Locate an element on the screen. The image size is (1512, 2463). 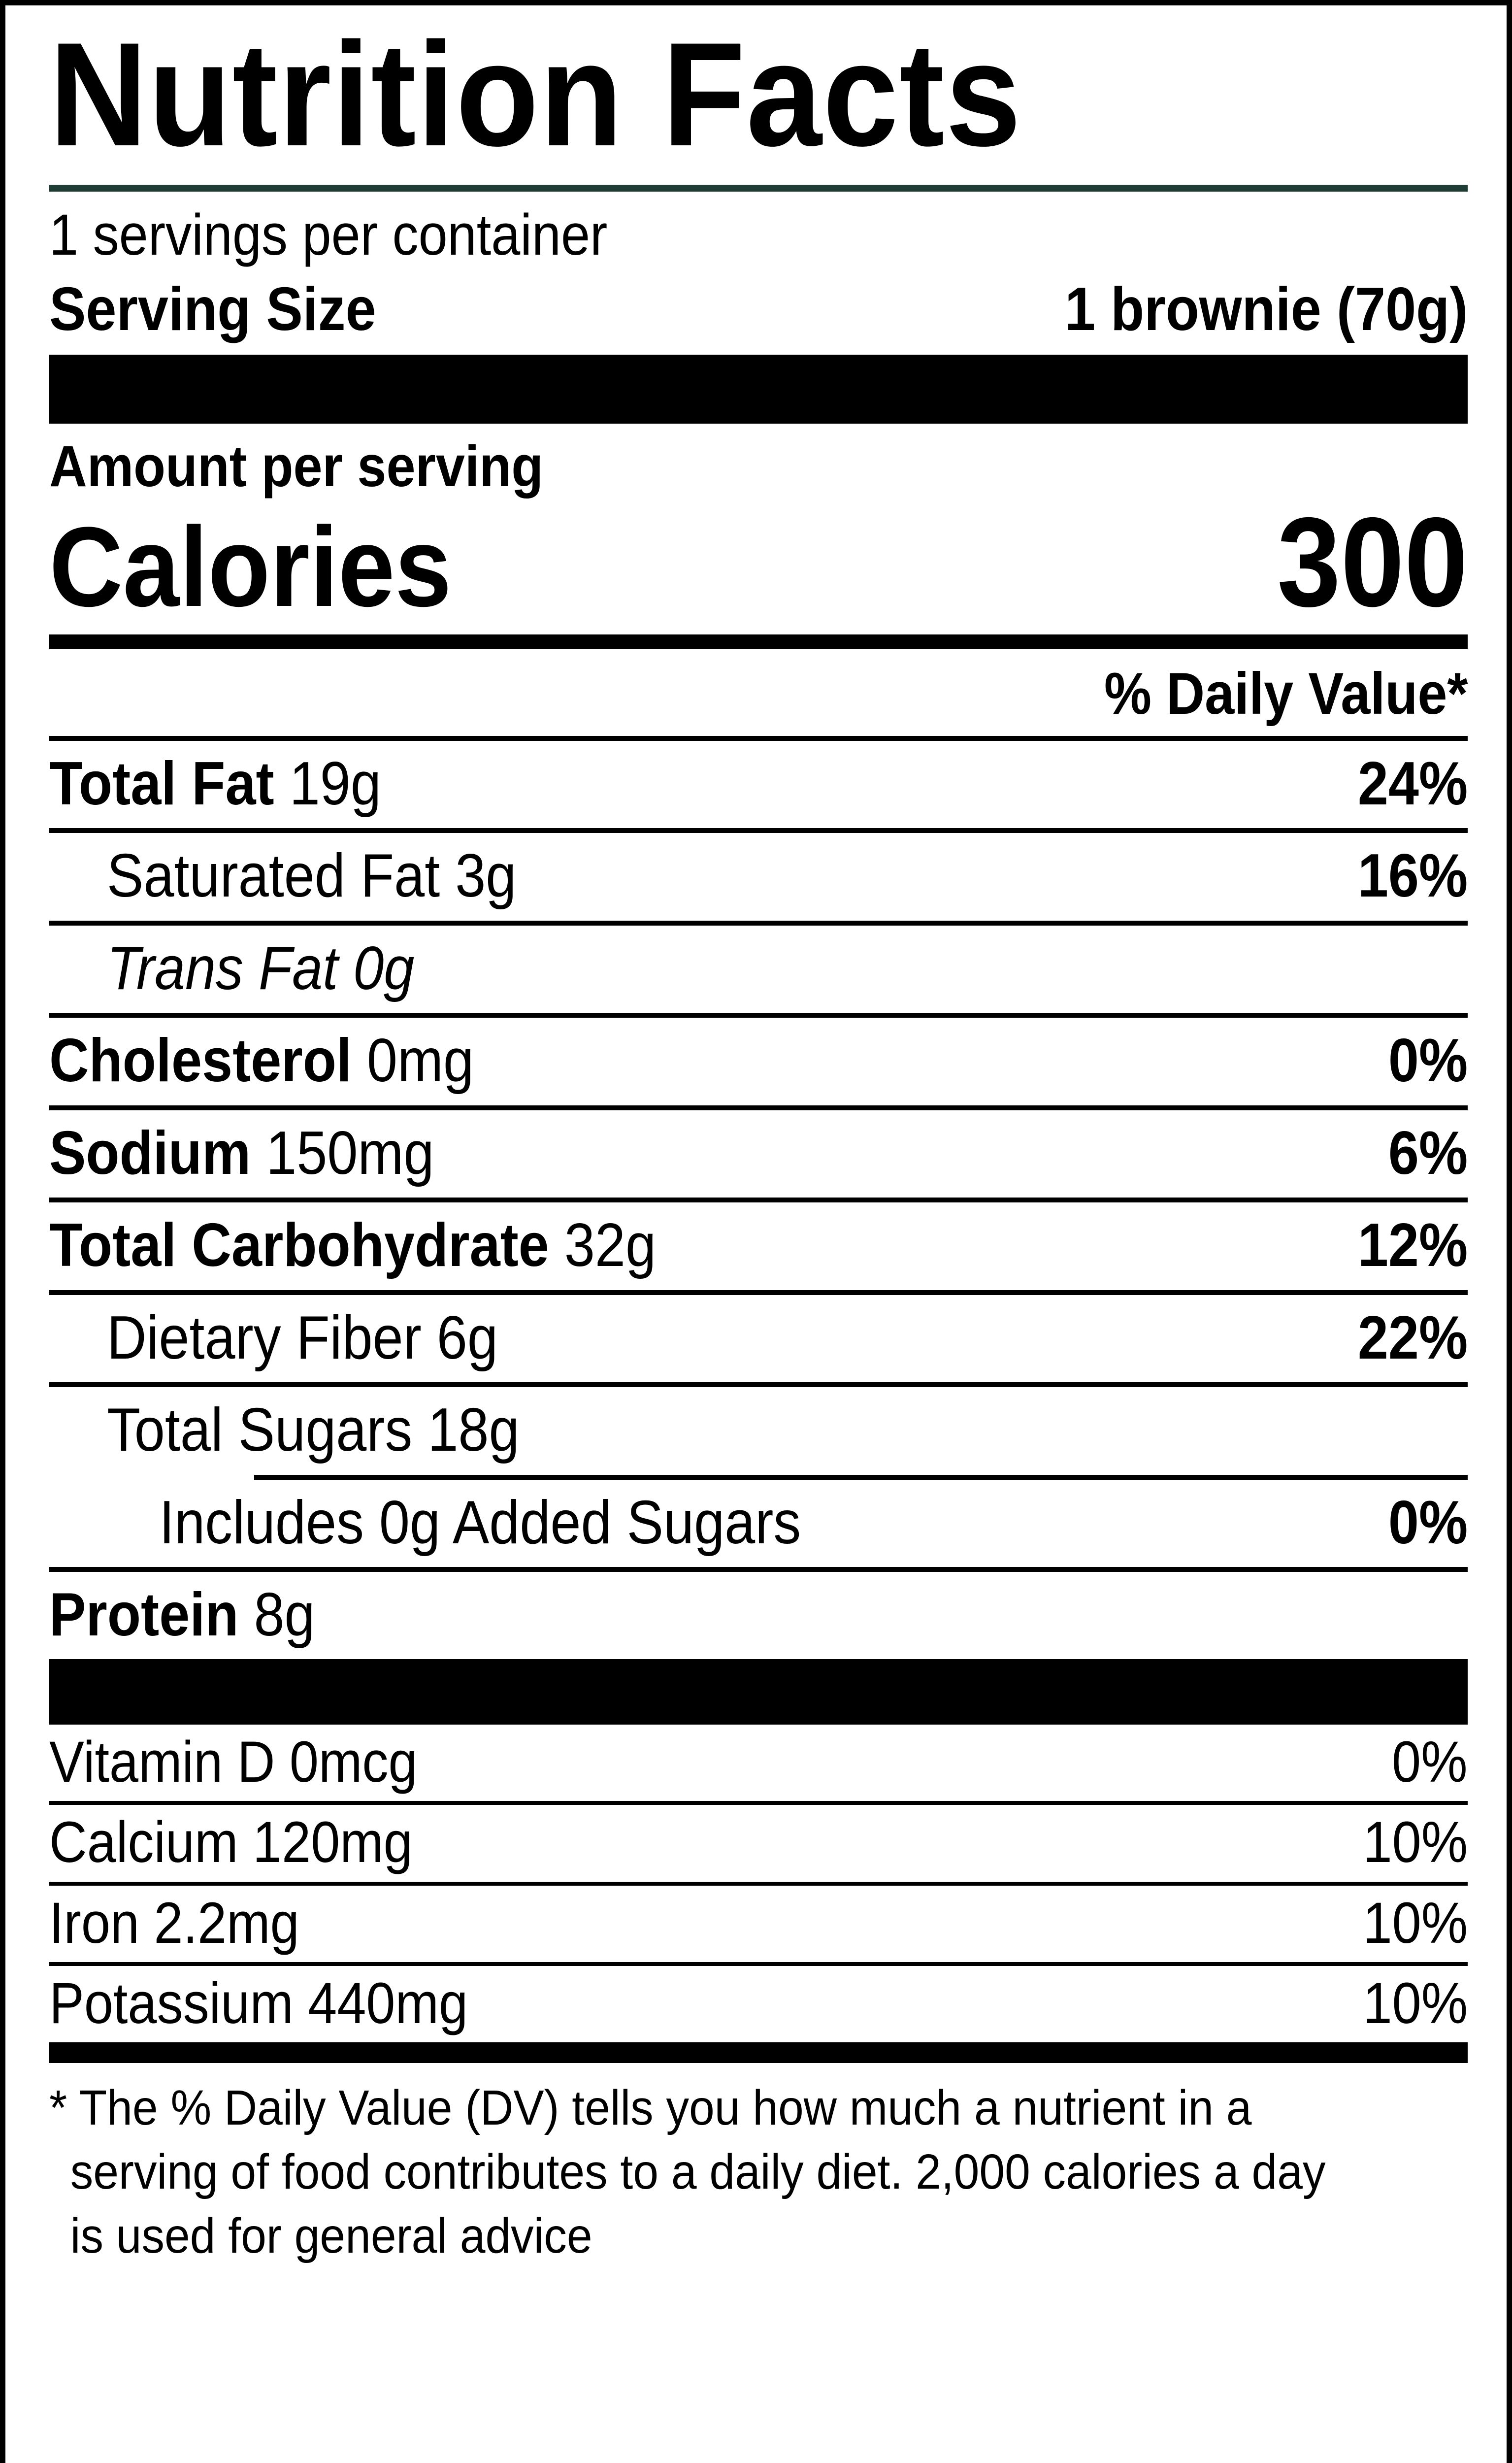
nutrient-label: Total Fat 19g is located at coordinates (215, 784).